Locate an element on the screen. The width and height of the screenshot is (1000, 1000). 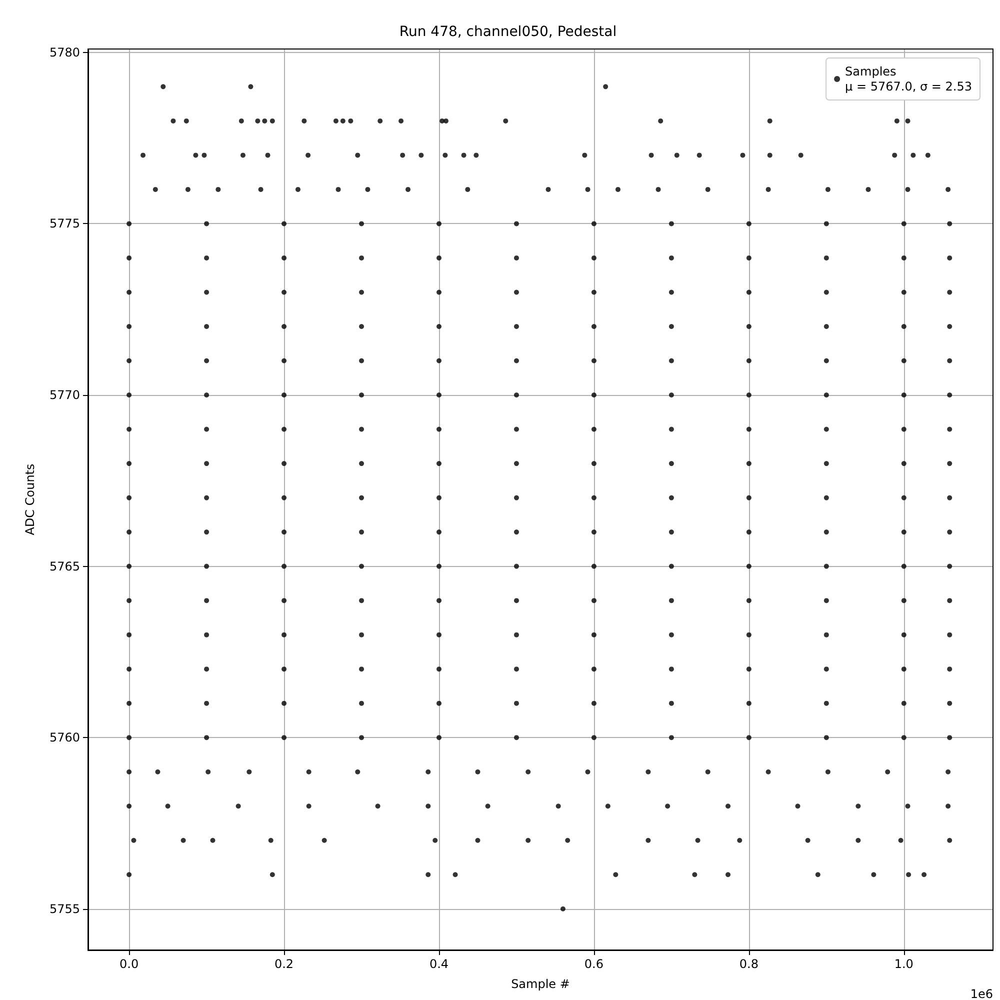
x-tick-label: 0.2 is located at coordinates (284, 964).